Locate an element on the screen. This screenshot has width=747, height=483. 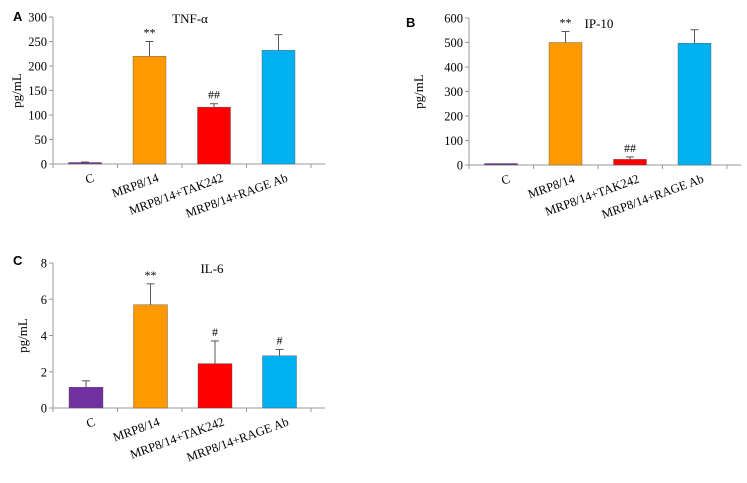
y-tick-label: 500 is located at coordinates (453, 43).